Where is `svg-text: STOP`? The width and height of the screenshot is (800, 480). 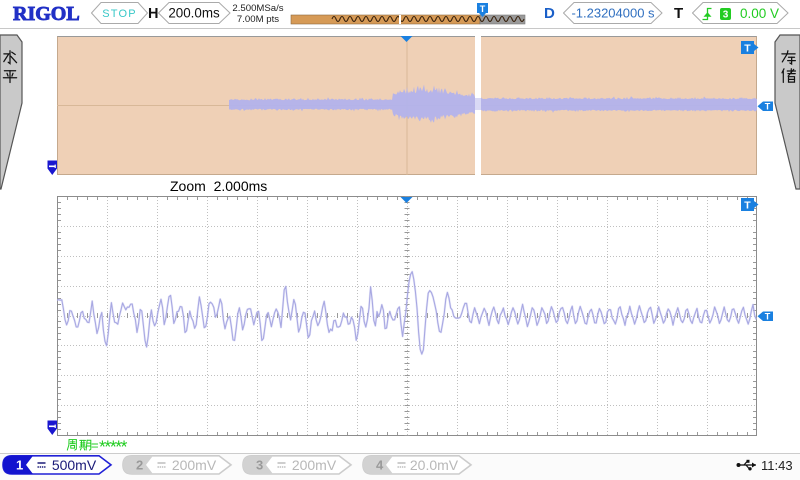 svg-text: STOP is located at coordinates (119, 14).